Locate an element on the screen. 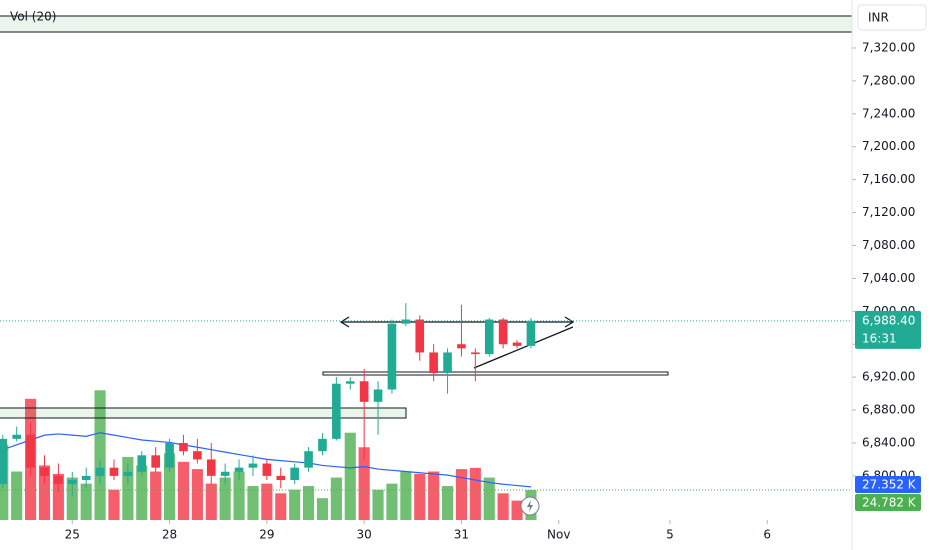 The width and height of the screenshot is (932, 550). y-tick-label: 6,840.00 is located at coordinates (888, 442).